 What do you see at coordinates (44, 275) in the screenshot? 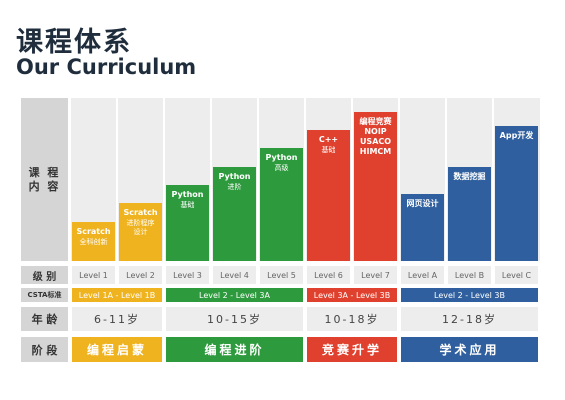
I see `row-label-level: 级 别` at bounding box center [44, 275].